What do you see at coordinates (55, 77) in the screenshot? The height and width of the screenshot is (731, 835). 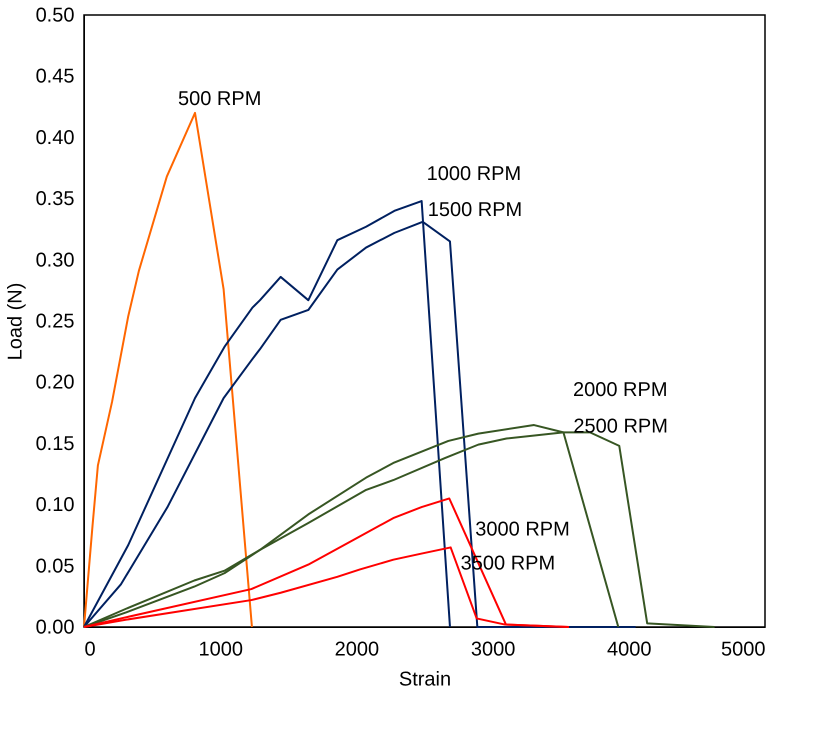 I see `y-tick-label: 0.45` at bounding box center [55, 77].